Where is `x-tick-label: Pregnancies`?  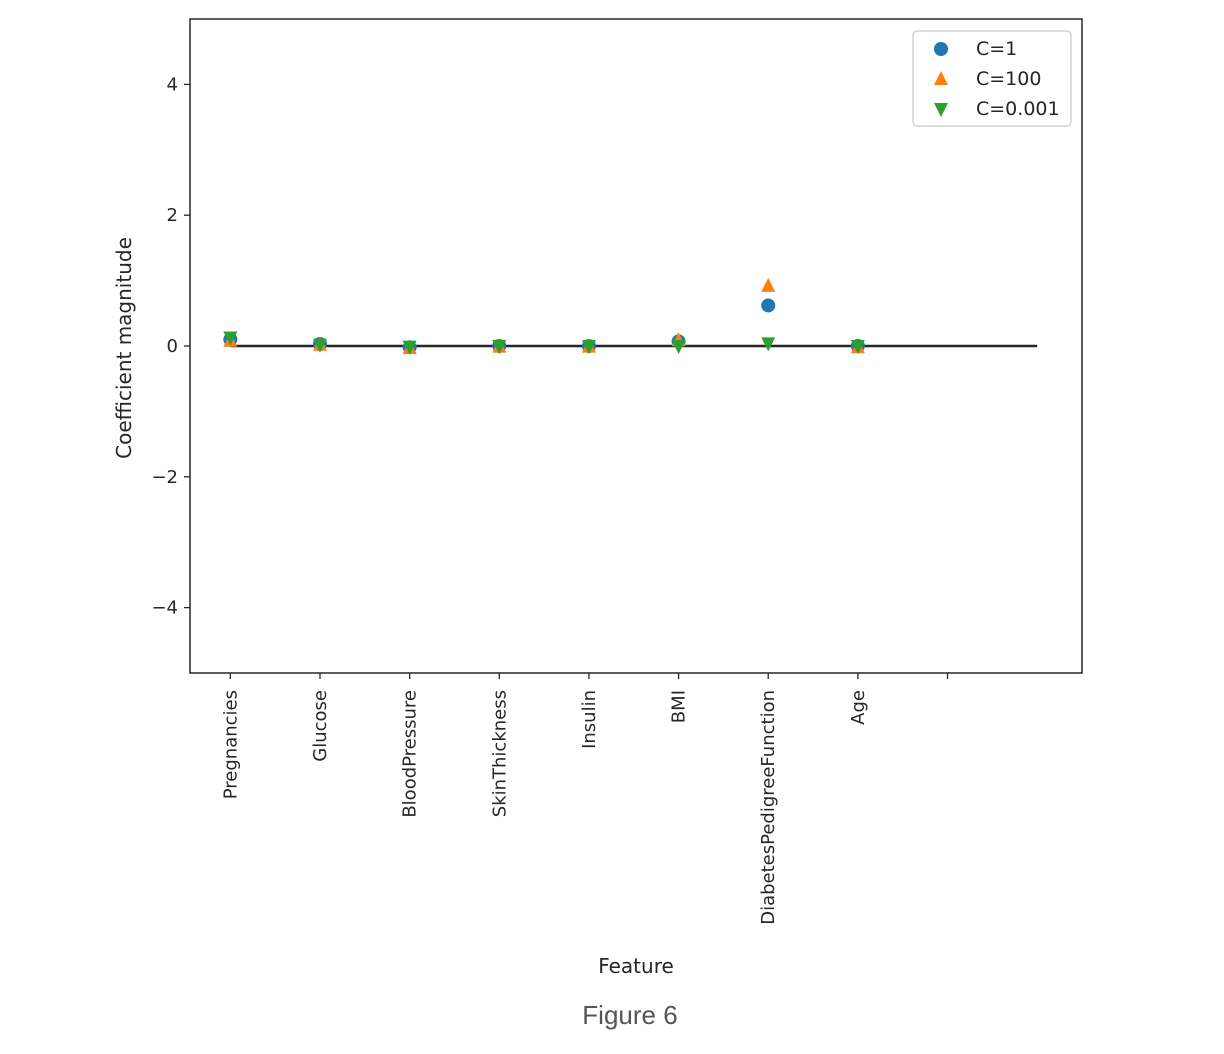 x-tick-label: Pregnancies is located at coordinates (230, 744).